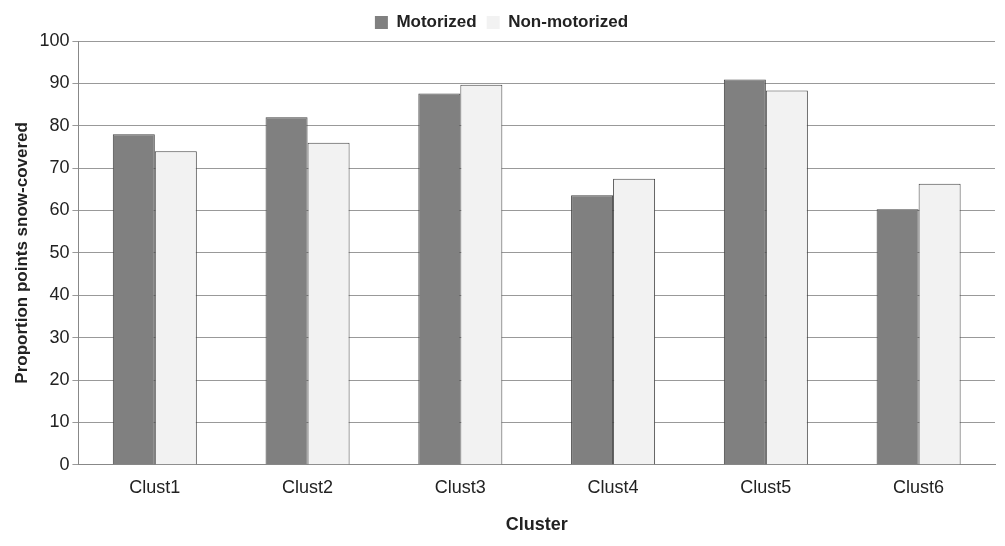  I want to click on x-axis-title: Cluster, so click(536, 524).